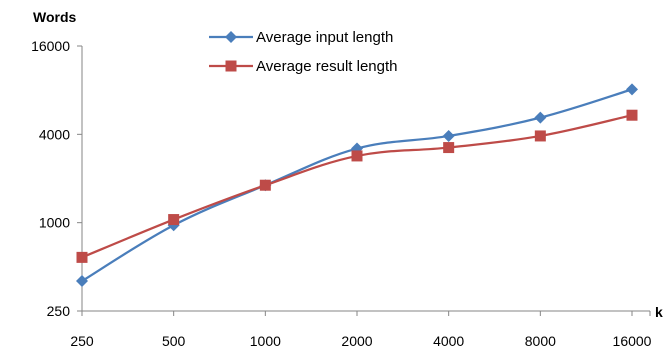 The height and width of the screenshot is (354, 669). What do you see at coordinates (632, 341) in the screenshot?
I see `x-tick-label: 16000` at bounding box center [632, 341].